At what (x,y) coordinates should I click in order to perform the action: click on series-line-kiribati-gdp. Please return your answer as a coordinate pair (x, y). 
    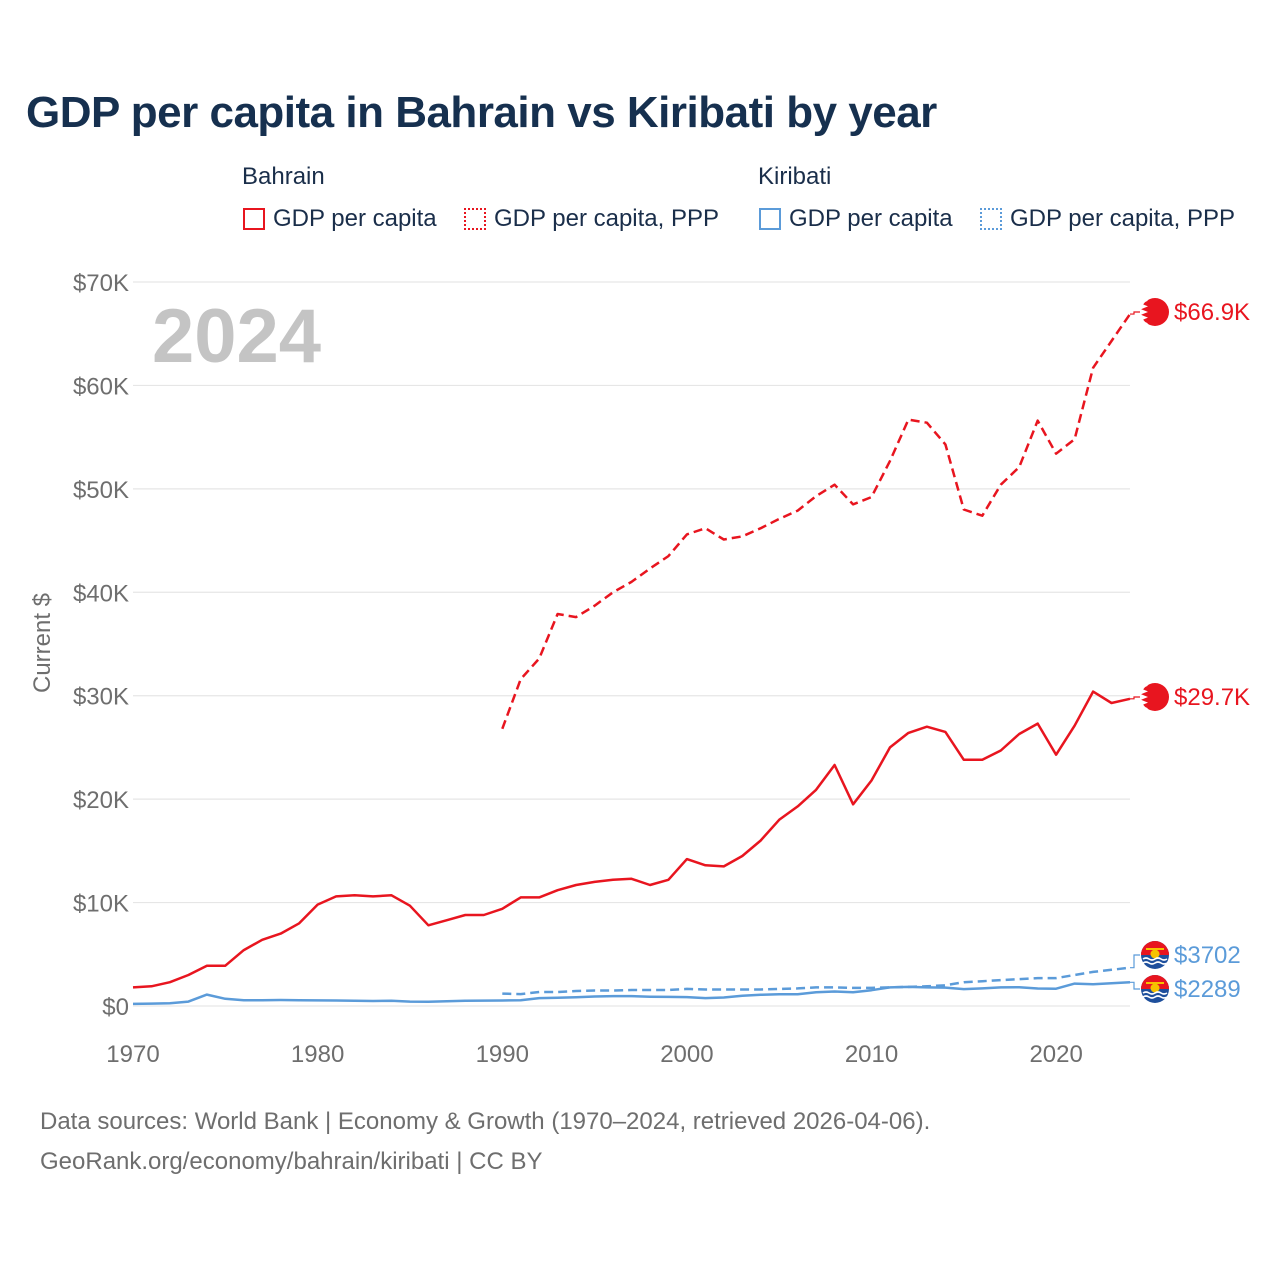
    Looking at the image, I should click on (631, 993).